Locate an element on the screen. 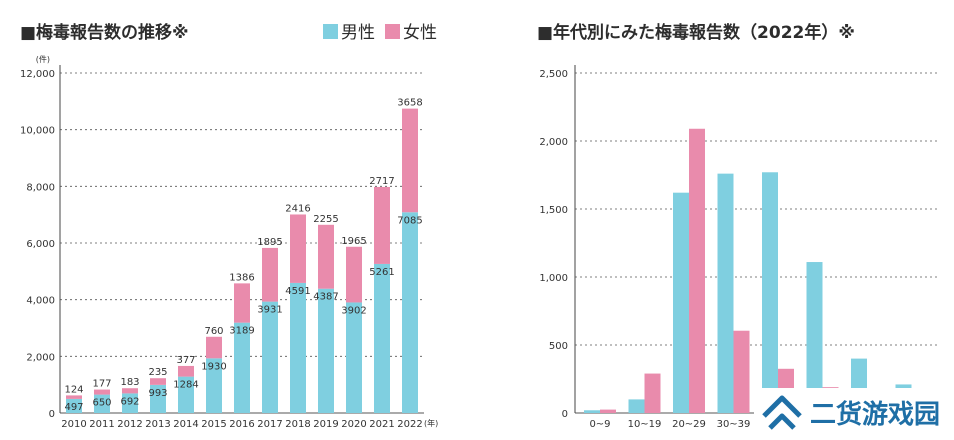  right-chart-title: ■年代別にみた梅毒報告数（2022年）※ is located at coordinates (696, 32).